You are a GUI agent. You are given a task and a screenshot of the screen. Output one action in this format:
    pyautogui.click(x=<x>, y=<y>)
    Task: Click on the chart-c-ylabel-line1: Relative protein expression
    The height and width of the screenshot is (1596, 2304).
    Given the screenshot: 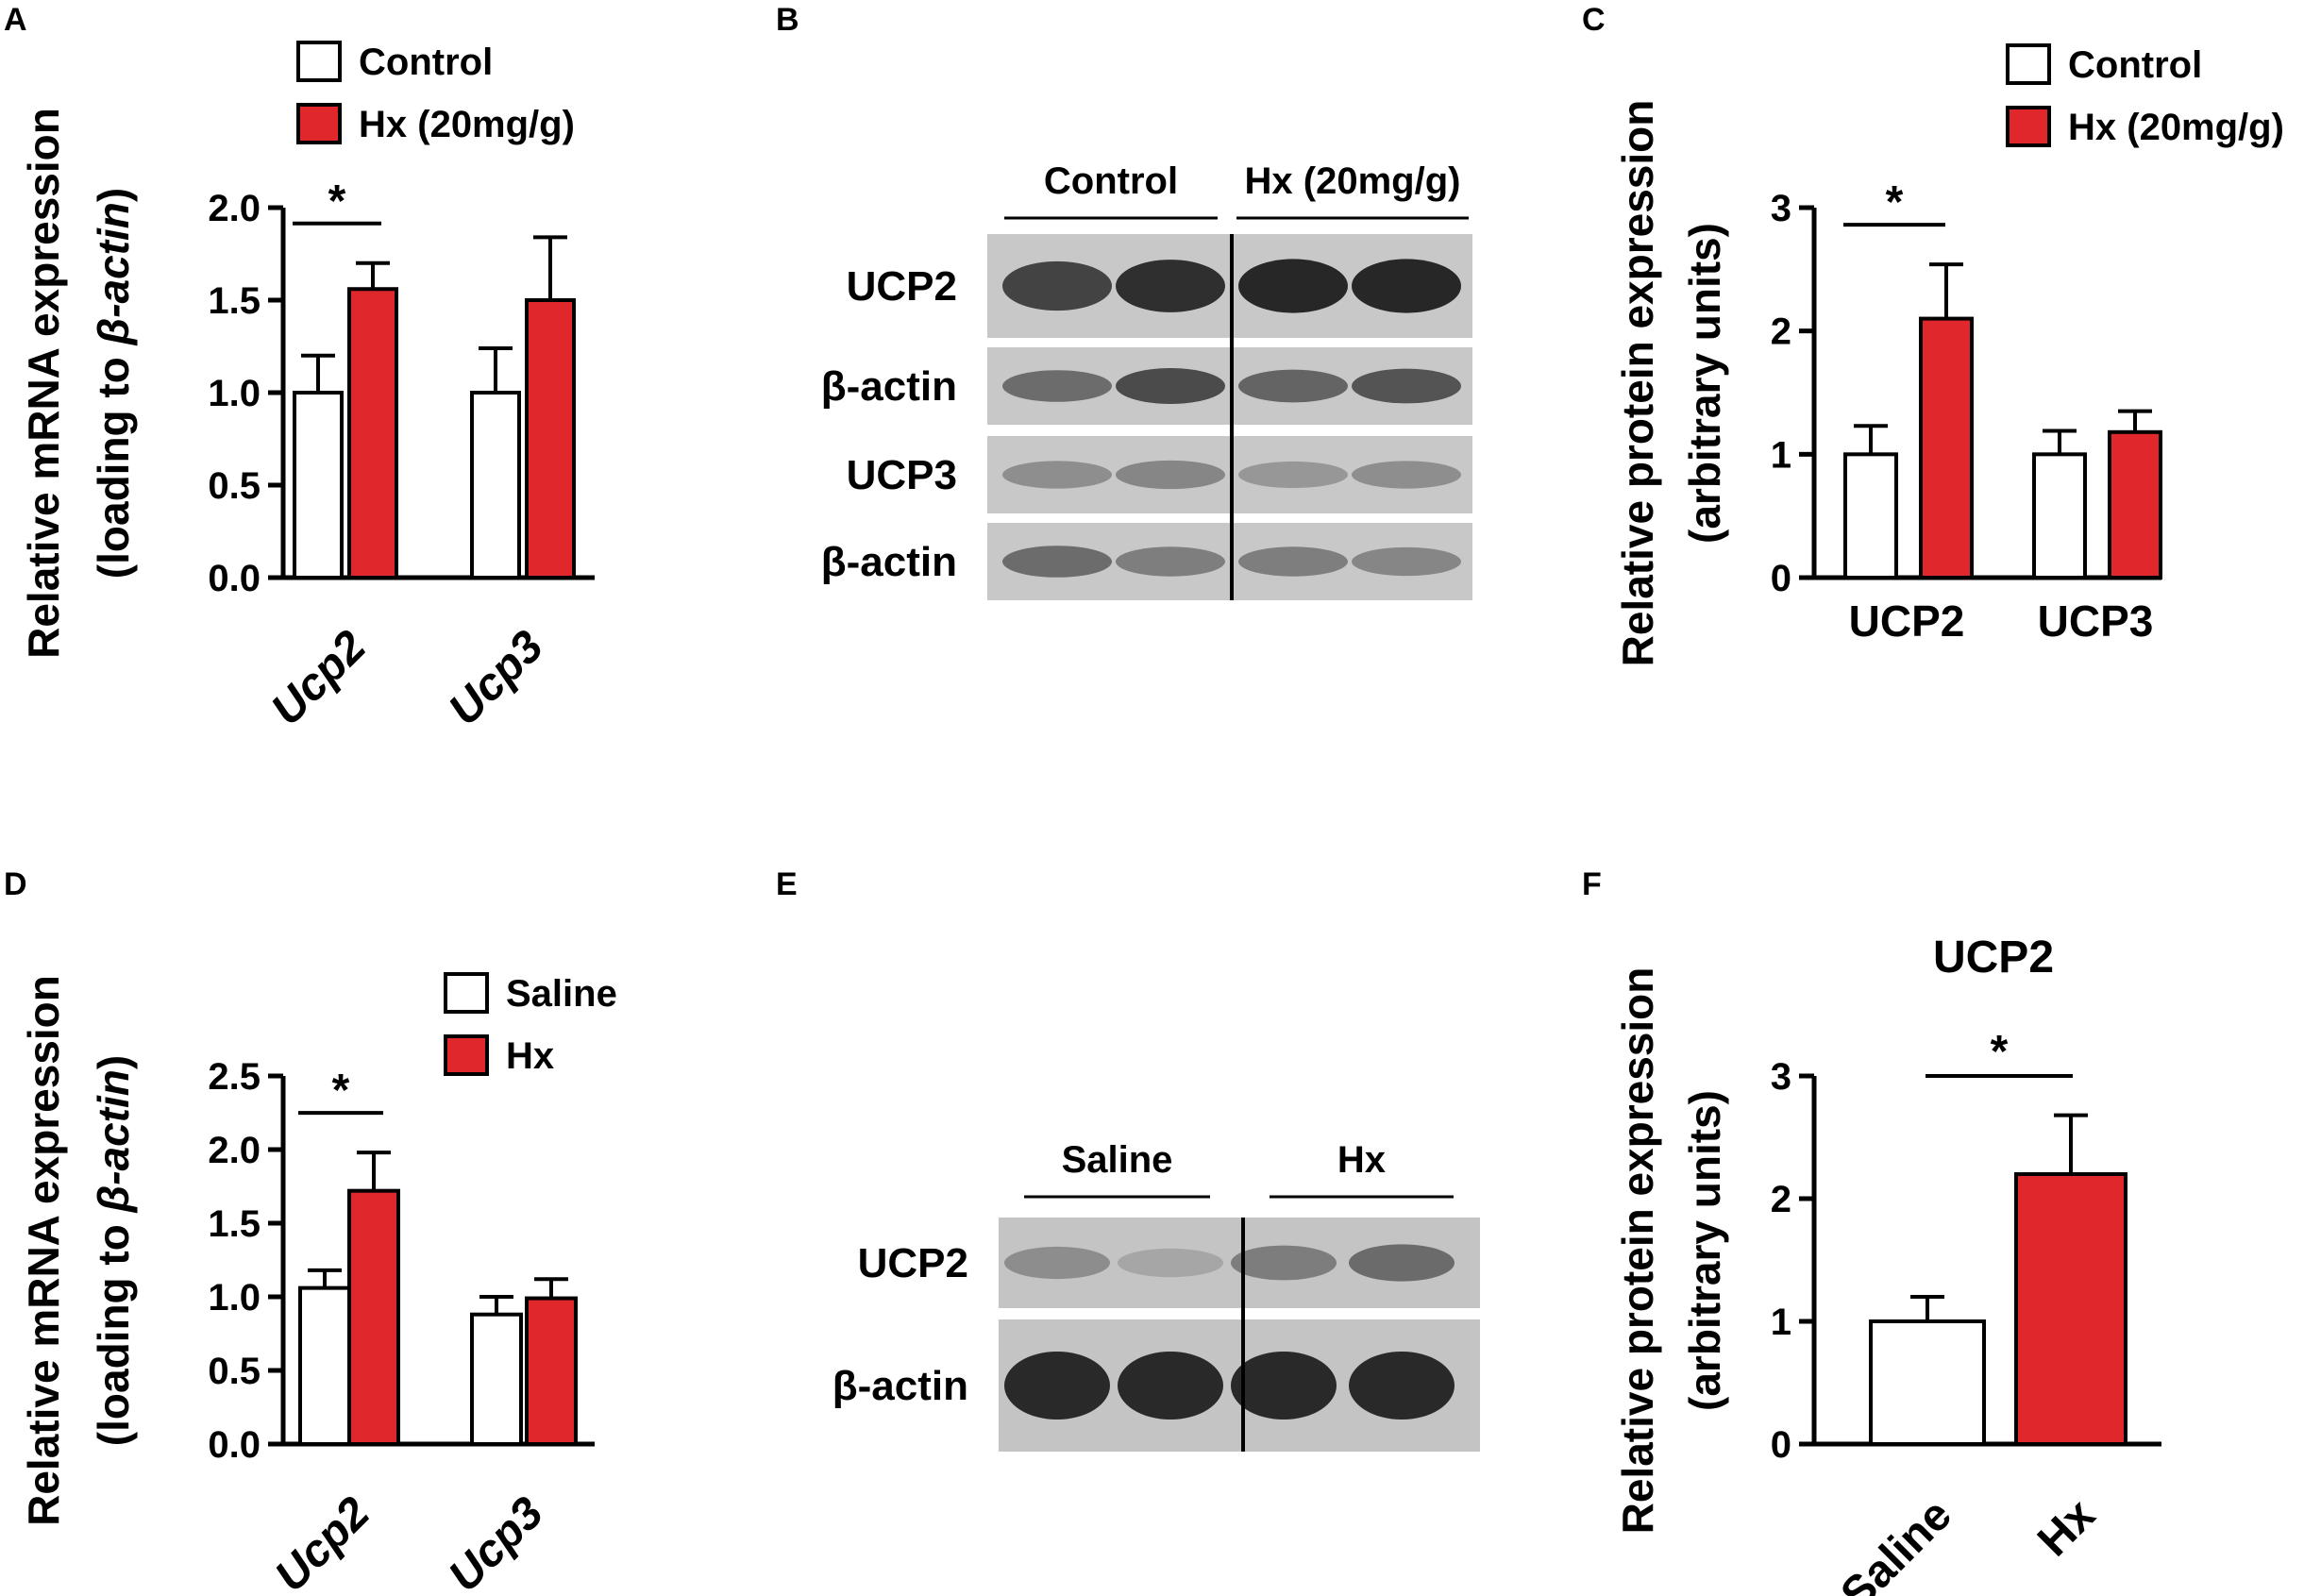 What is the action you would take?
    pyautogui.click(x=1637, y=383)
    